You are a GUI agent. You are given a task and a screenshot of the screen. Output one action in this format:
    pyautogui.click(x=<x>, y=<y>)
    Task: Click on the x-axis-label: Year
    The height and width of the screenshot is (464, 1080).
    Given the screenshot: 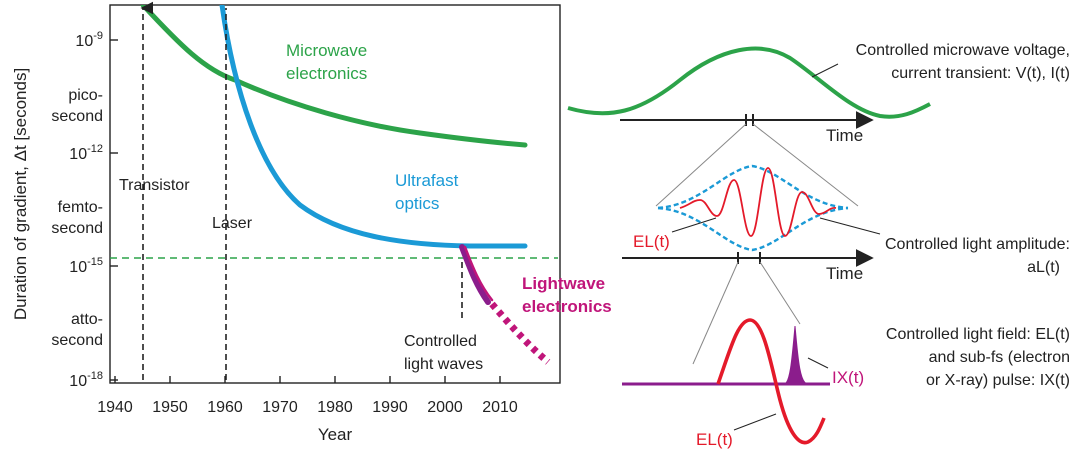 What is the action you would take?
    pyautogui.click(x=335, y=434)
    